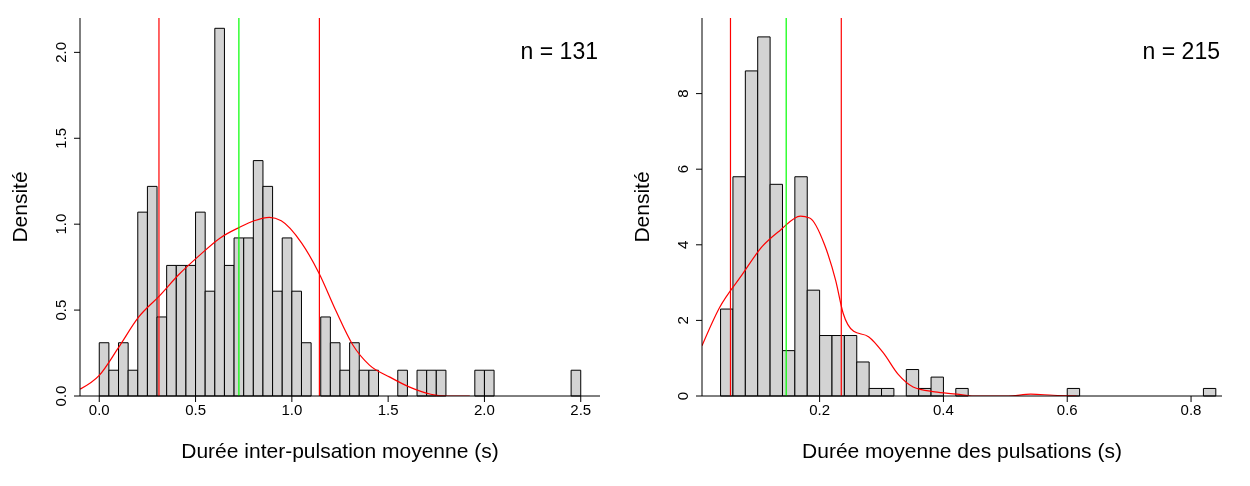  What do you see at coordinates (60, 310) in the screenshot?
I see `y-tick-label: 0.5` at bounding box center [60, 310].